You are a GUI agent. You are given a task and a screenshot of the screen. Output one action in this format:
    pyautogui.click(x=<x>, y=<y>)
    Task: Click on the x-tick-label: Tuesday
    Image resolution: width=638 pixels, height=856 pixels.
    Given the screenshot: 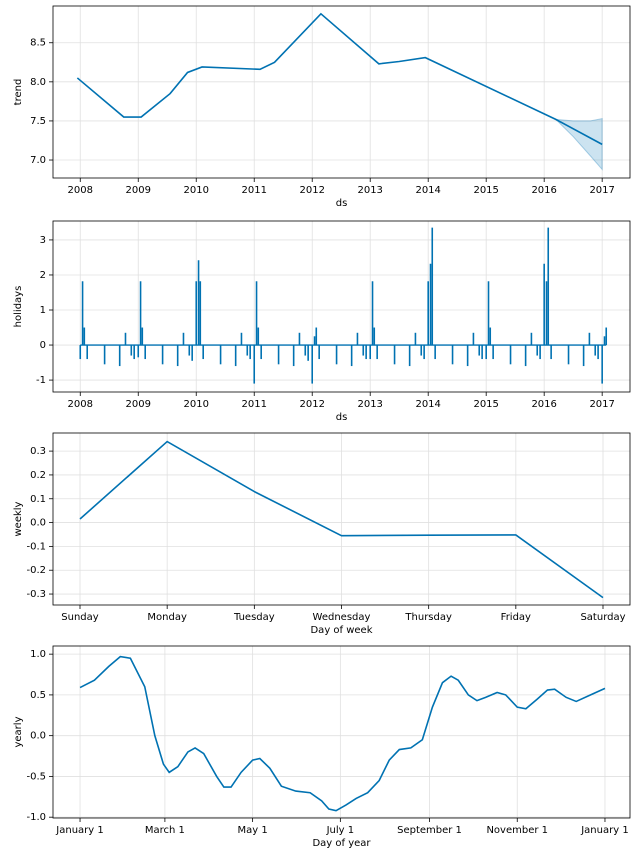 What is the action you would take?
    pyautogui.click(x=254, y=617)
    